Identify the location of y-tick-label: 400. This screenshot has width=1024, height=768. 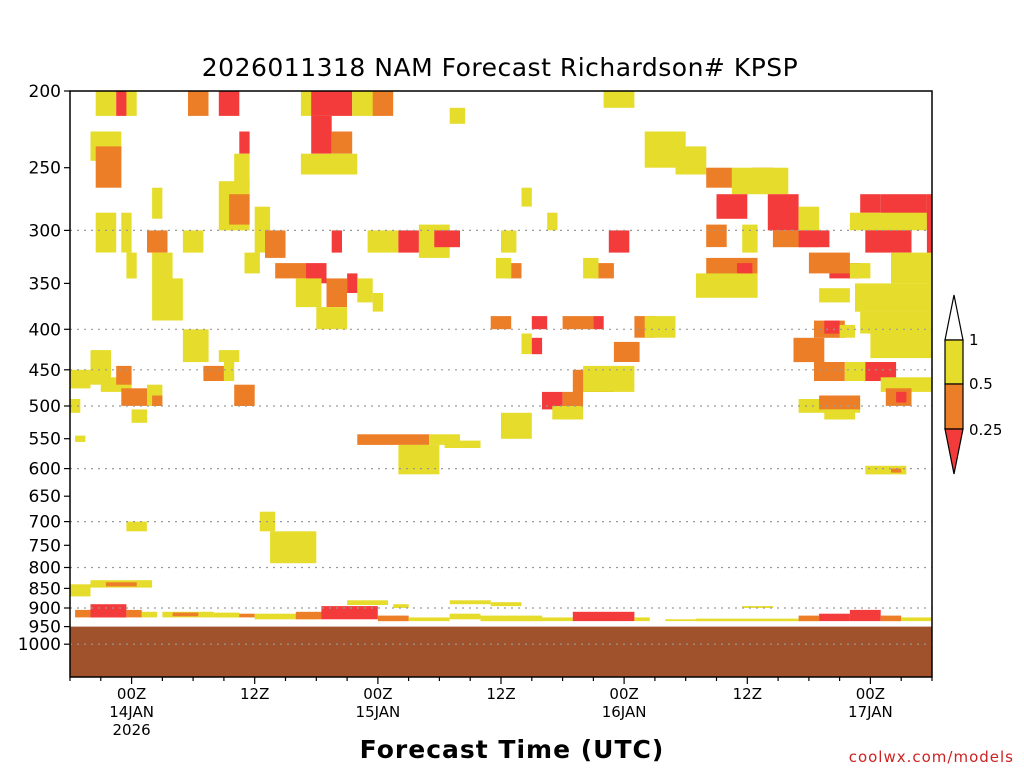
(45, 330).